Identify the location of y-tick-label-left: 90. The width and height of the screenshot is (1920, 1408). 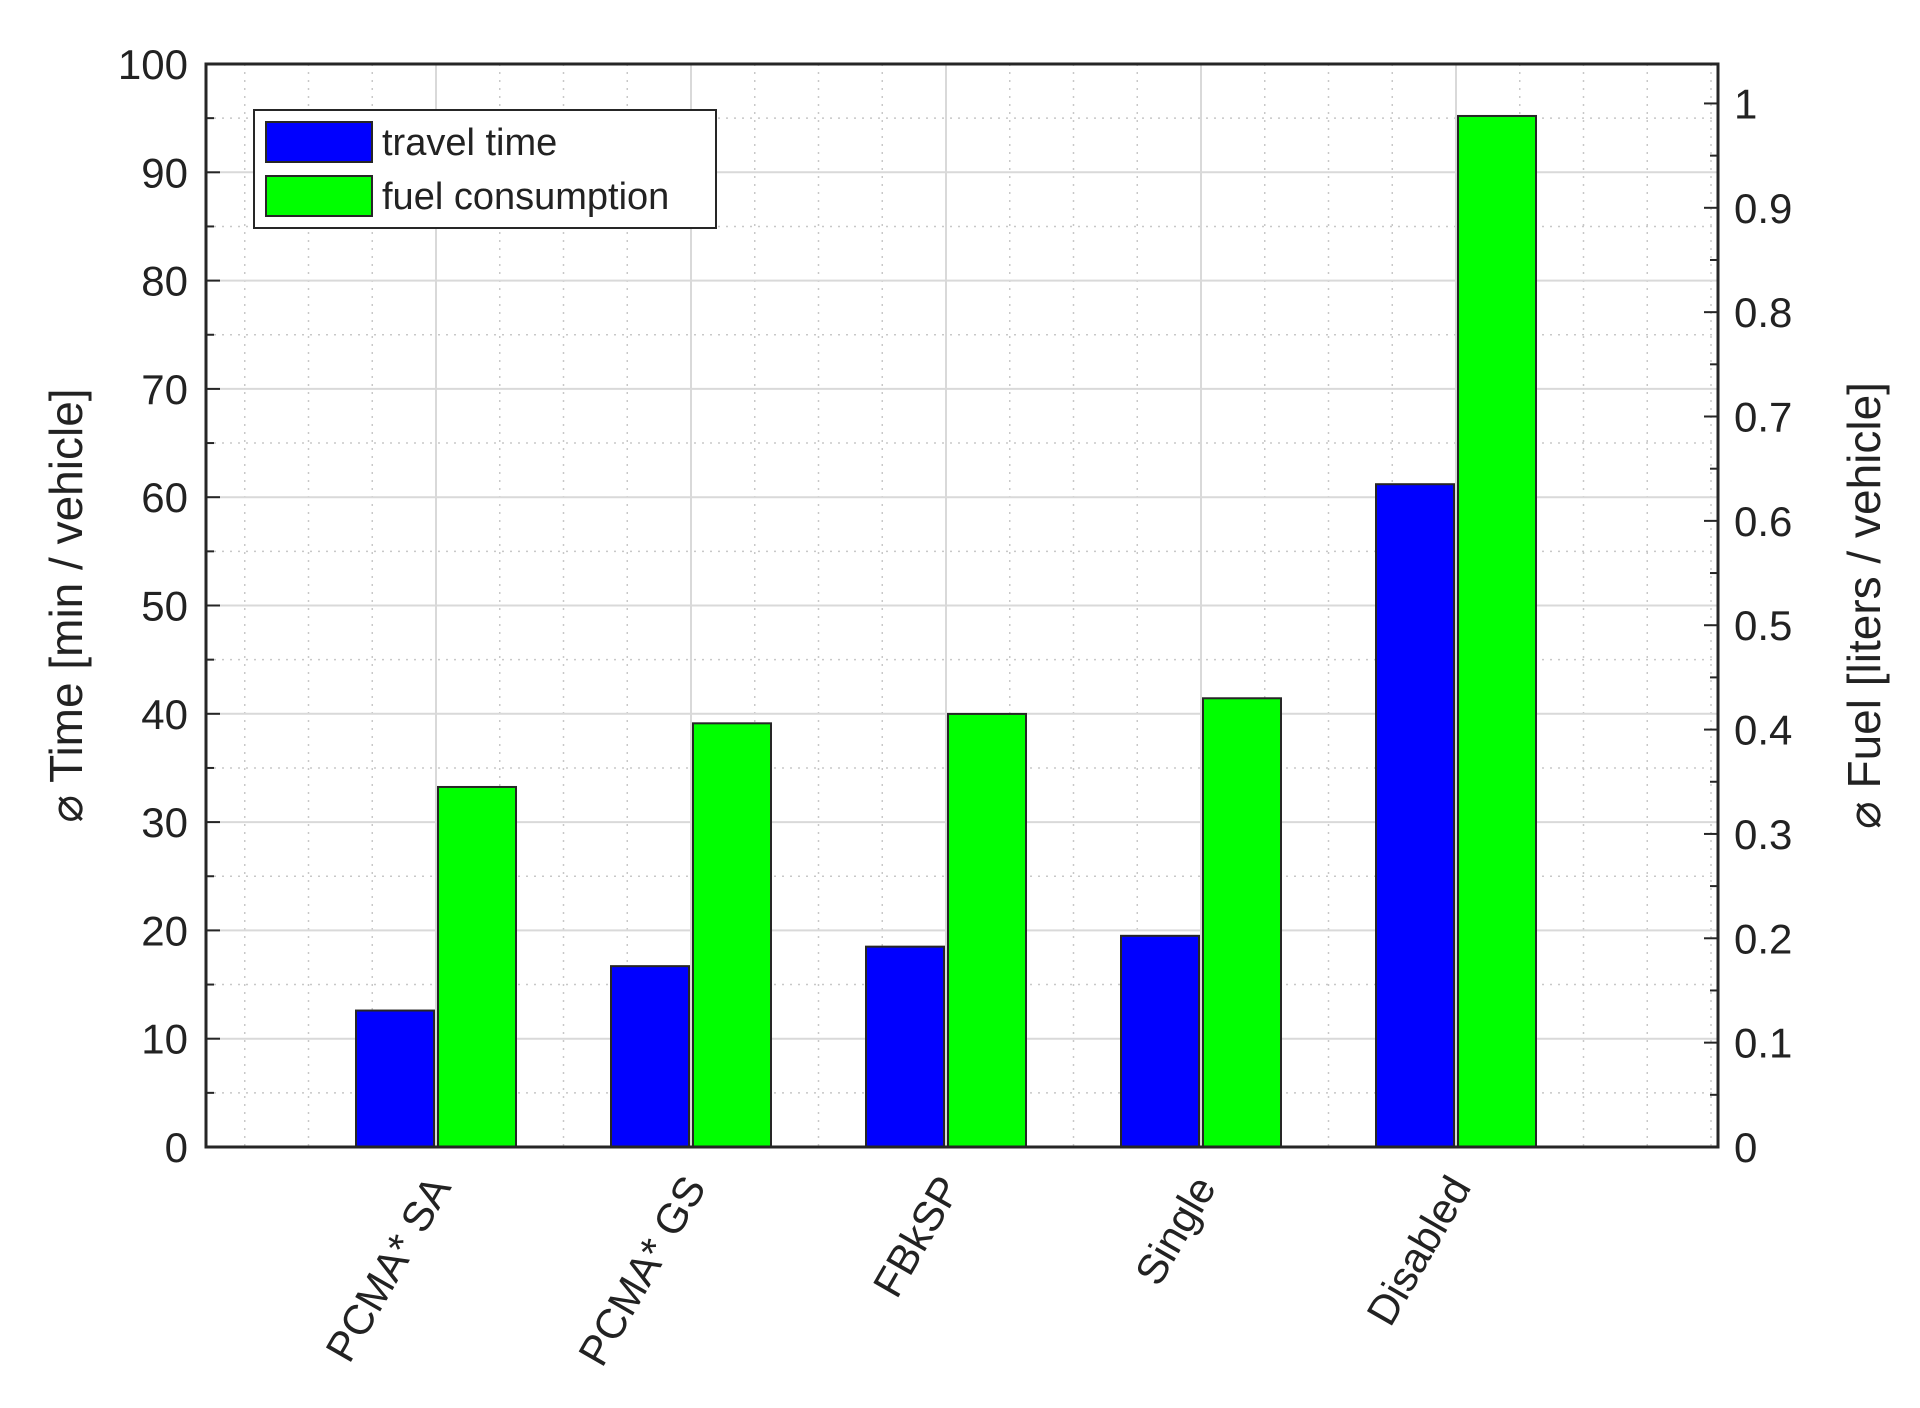
(164, 172).